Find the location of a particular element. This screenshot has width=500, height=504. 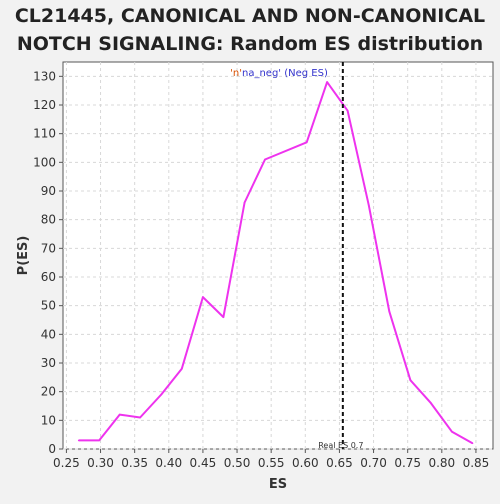

y-tick-label: 120 is located at coordinates (44, 105).